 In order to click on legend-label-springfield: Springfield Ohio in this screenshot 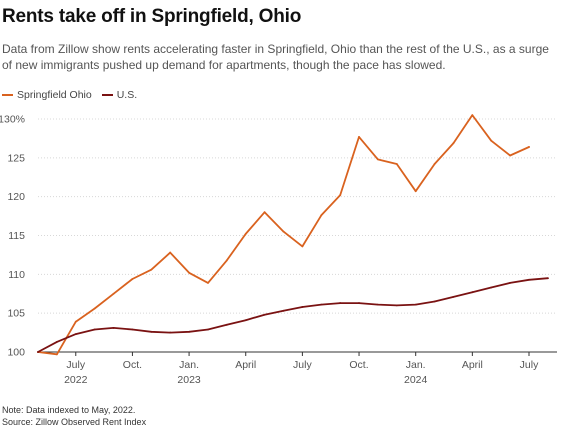, I will do `click(54, 95)`.